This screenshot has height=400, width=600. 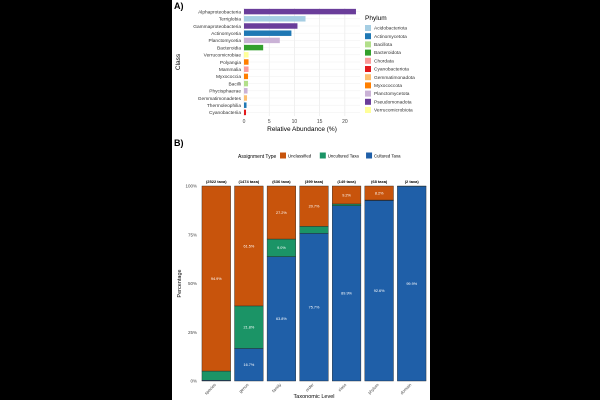 What do you see at coordinates (388, 86) in the screenshot?
I see `panel-a-legend-label: Myxococcota` at bounding box center [388, 86].